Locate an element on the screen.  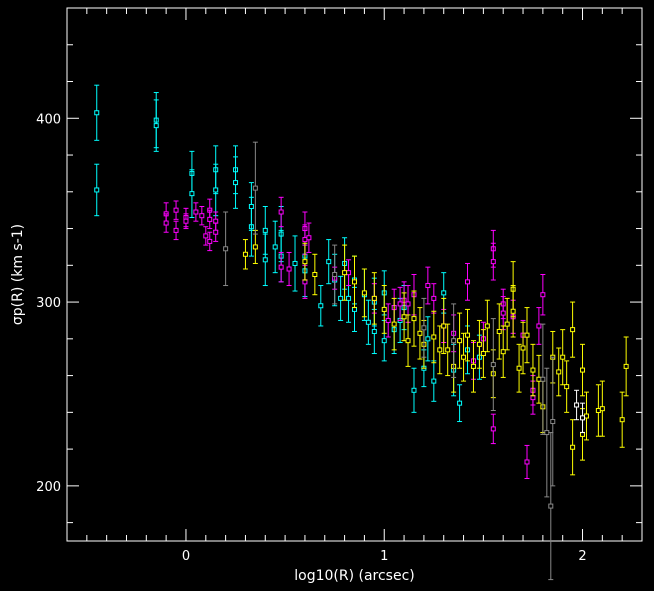
y-tick-labels: 200 300 400 is located at coordinates (48, 303).